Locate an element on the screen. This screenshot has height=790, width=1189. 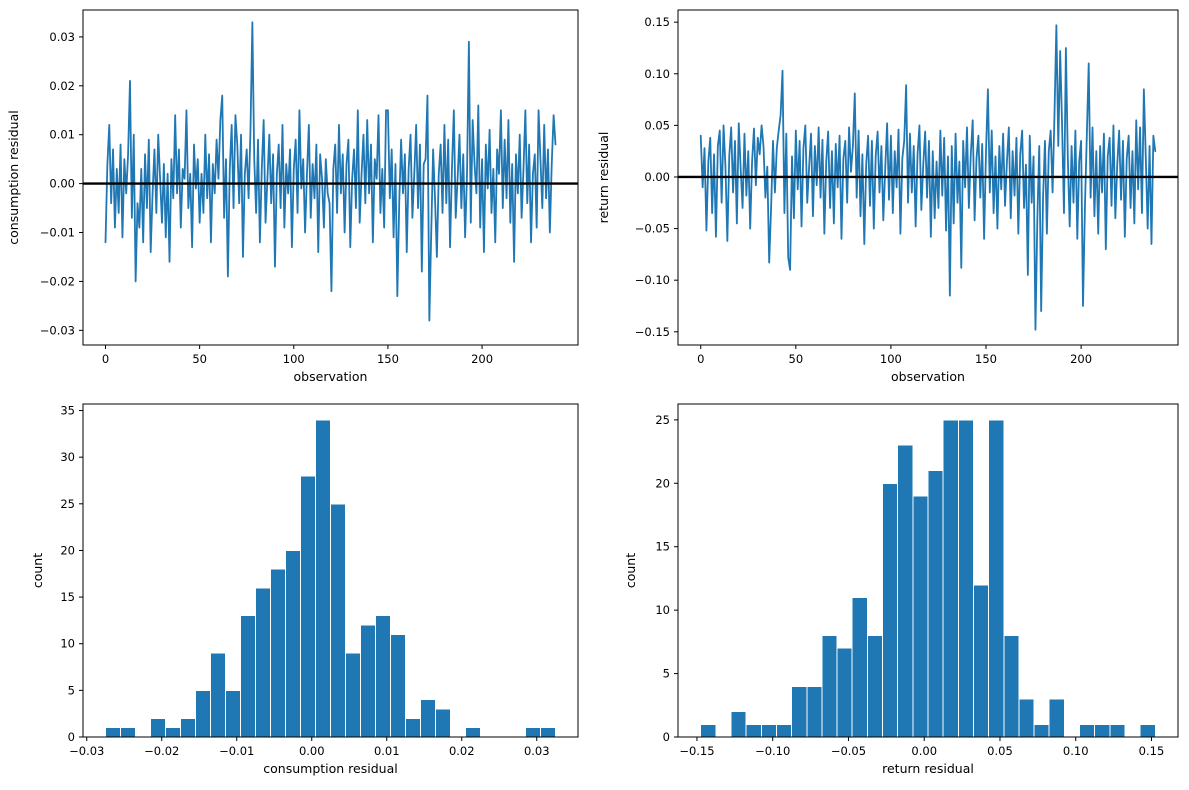
y-axis-label: return residual is located at coordinates (603, 178).